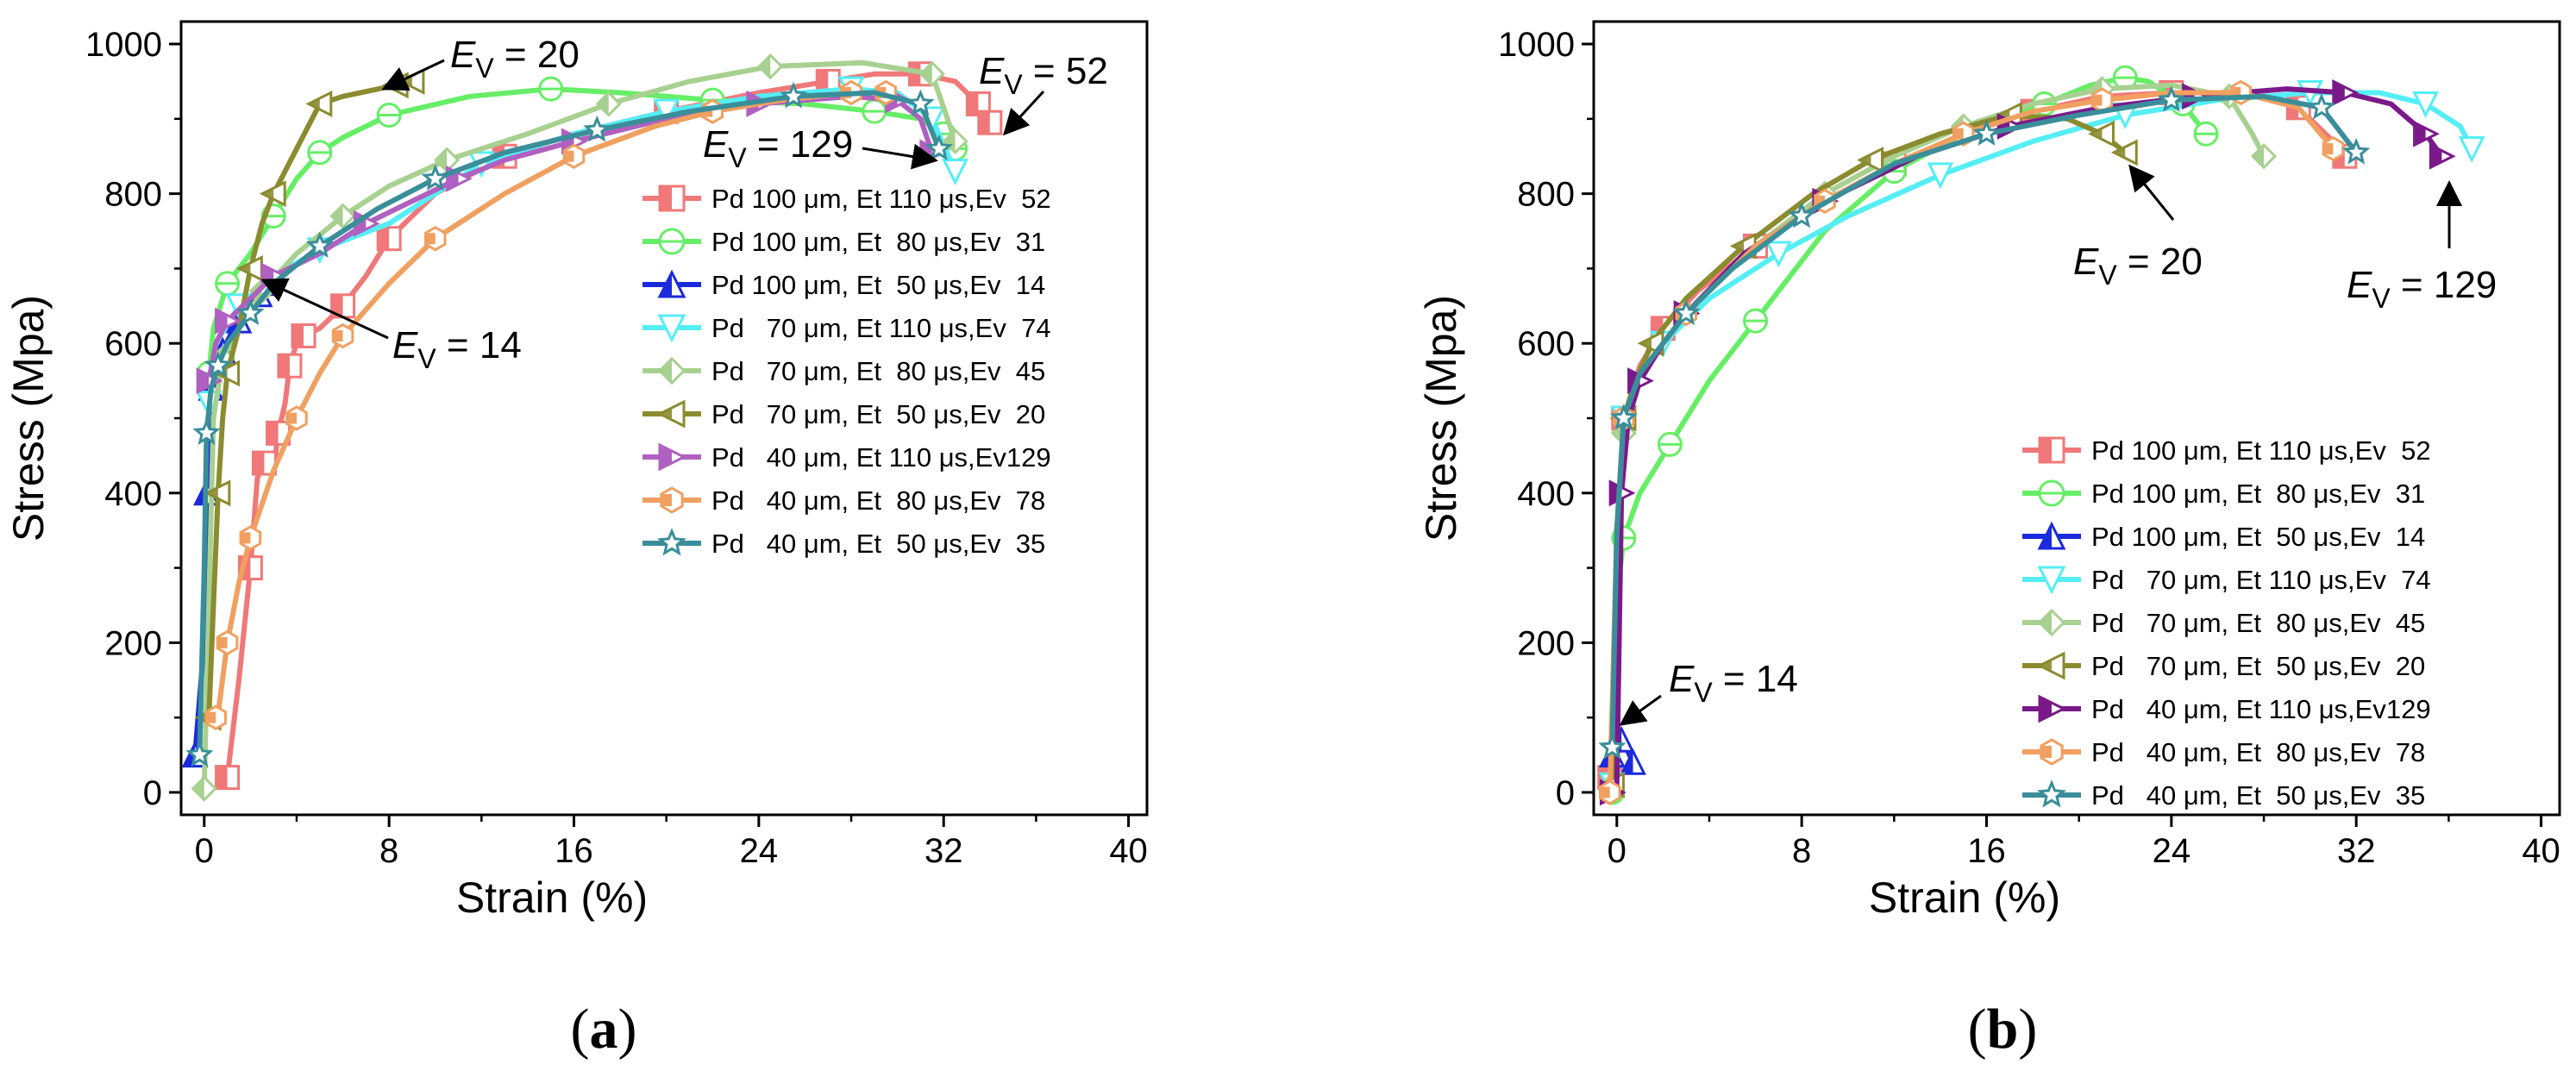  I want to click on legend-label: Pd 70 μm, Et 110 μs,Ev 74, so click(2261, 580).